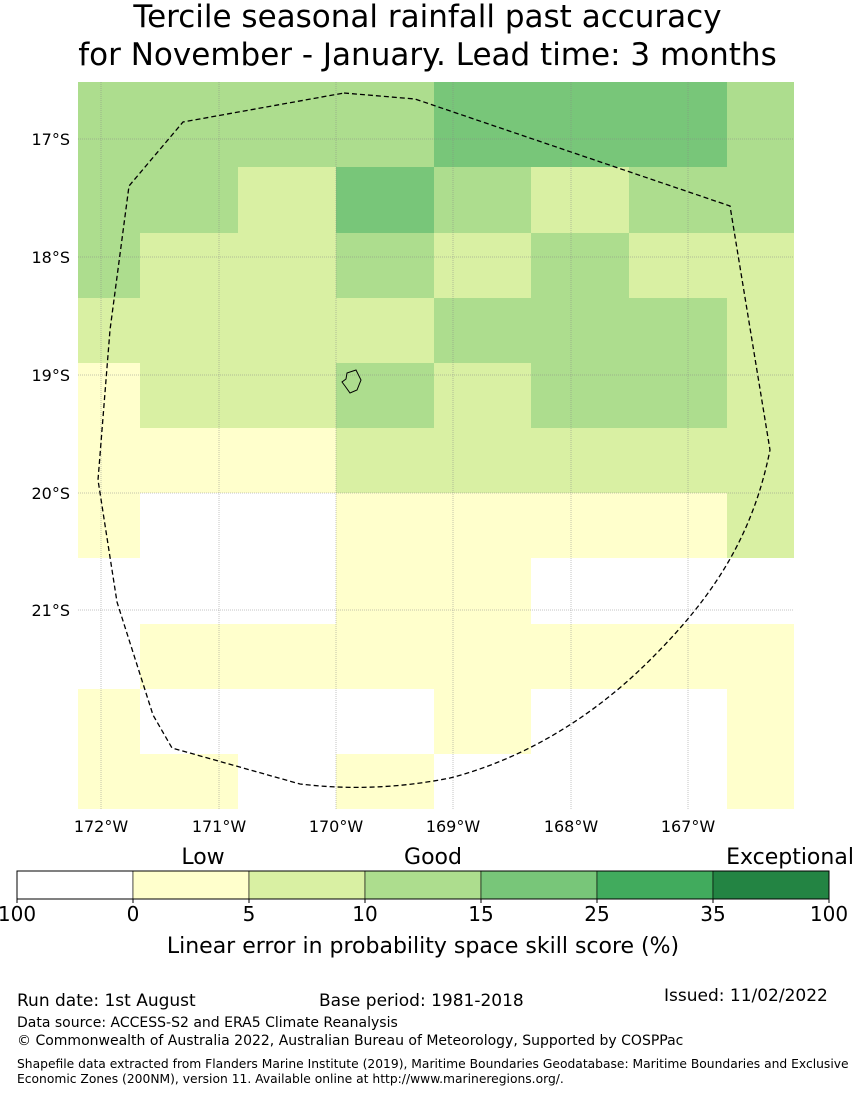 Image resolution: width=855 pixels, height=1095 pixels. What do you see at coordinates (50, 257) in the screenshot?
I see `latitude-tick-label: 18°S` at bounding box center [50, 257].